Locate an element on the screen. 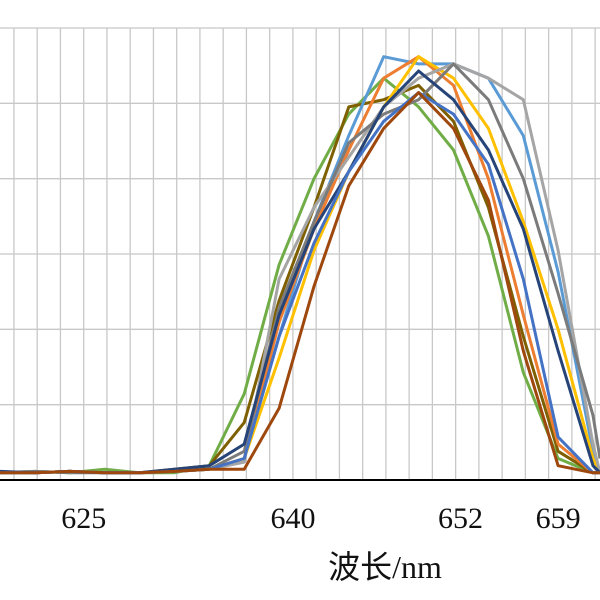  x-tick-label: 659 is located at coordinates (558, 518).